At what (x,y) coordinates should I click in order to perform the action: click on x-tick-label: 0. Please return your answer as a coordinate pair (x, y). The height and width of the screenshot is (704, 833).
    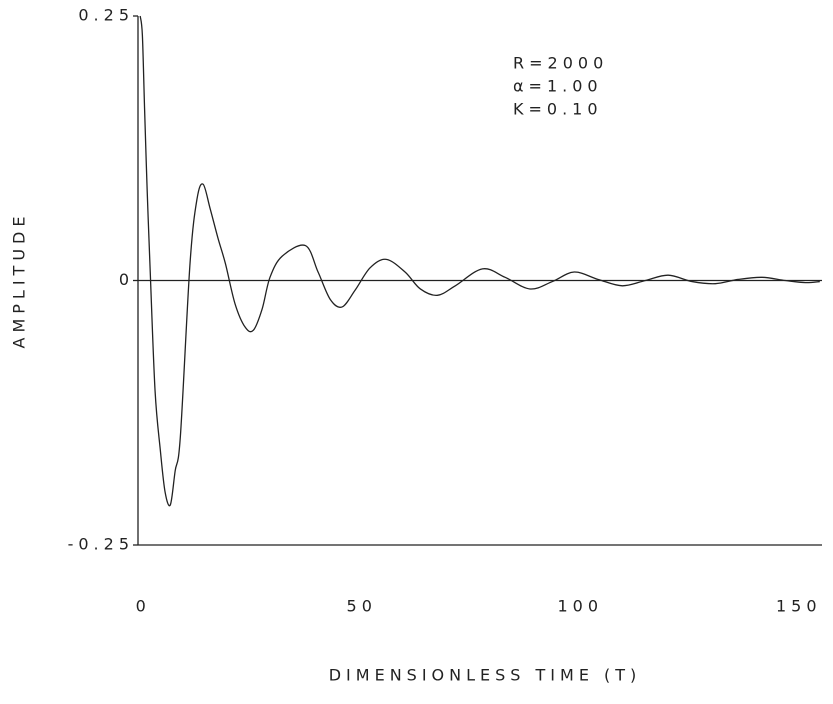
    Looking at the image, I should click on (143, 606).